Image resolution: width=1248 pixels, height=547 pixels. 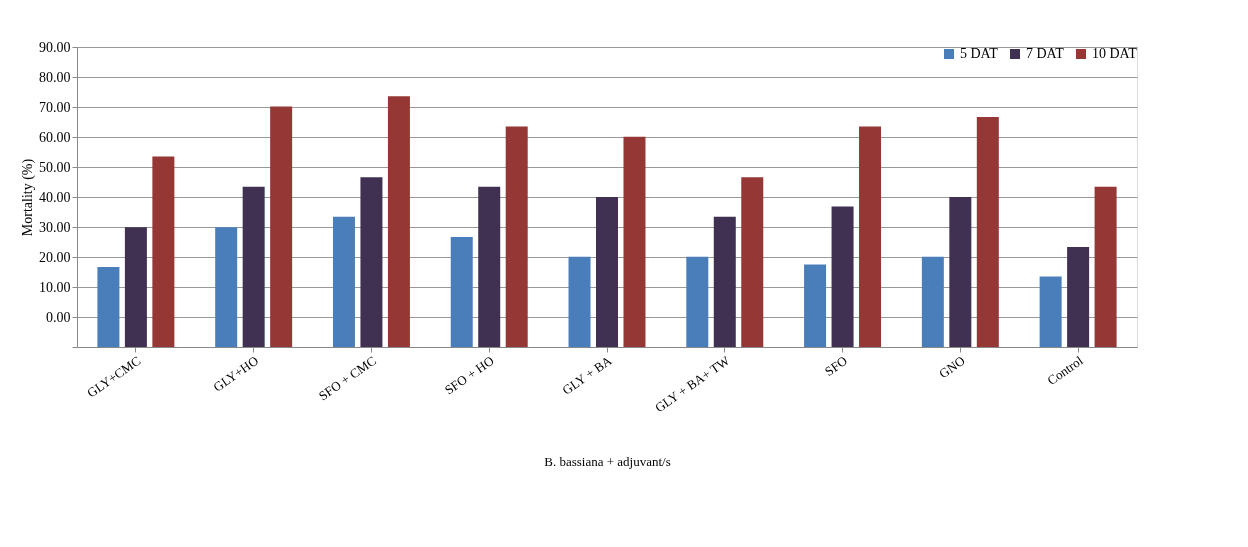 I want to click on y-tick-label: 50.00, so click(x=55, y=167).